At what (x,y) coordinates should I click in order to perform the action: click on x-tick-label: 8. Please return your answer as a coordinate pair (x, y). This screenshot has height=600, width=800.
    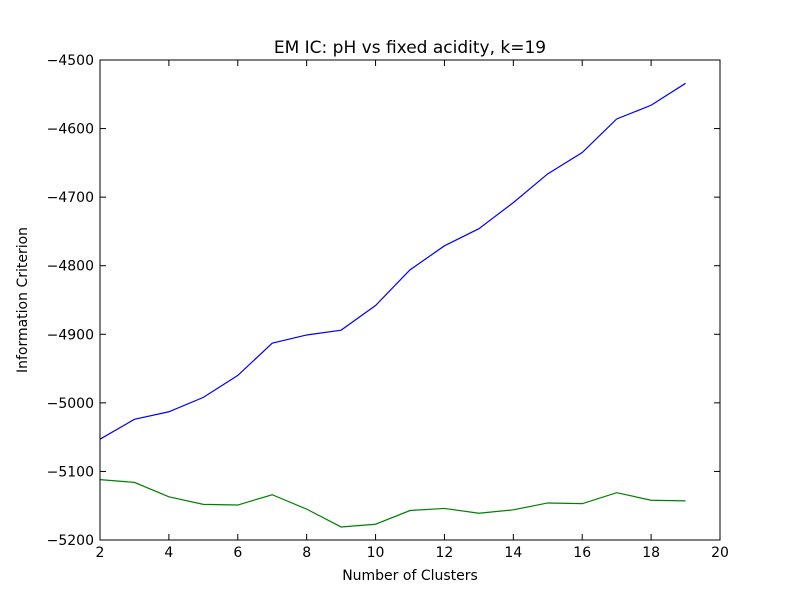
    Looking at the image, I should click on (306, 553).